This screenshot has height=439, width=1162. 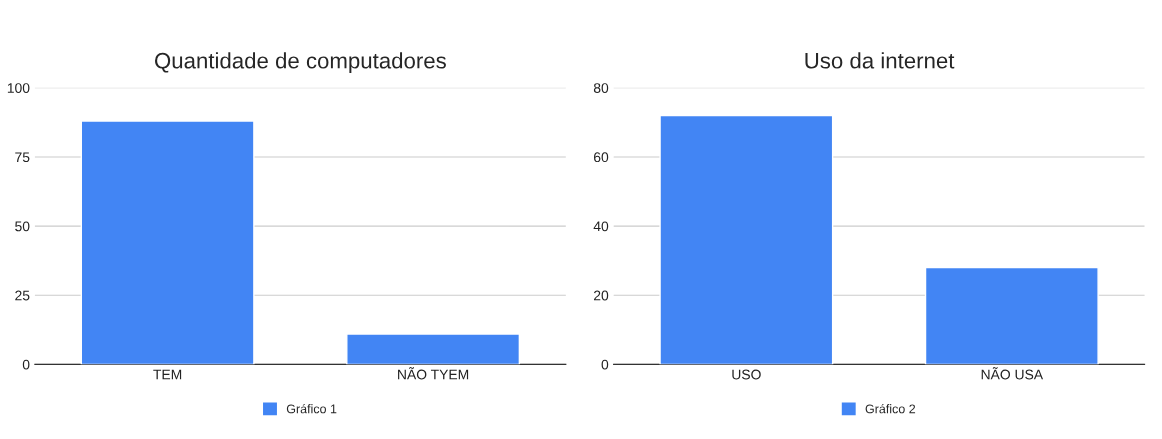 What do you see at coordinates (746, 374) in the screenshot?
I see `x-tick-label: USO` at bounding box center [746, 374].